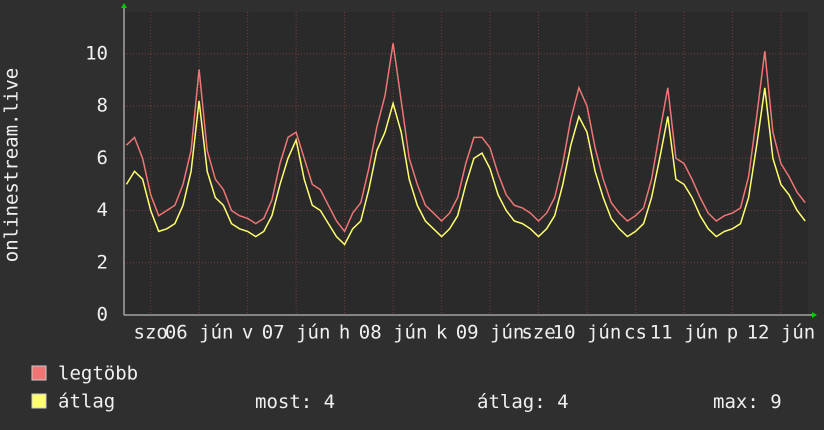 This screenshot has width=824, height=430. What do you see at coordinates (635, 333) in the screenshot?
I see `x-tick-label: cs` at bounding box center [635, 333].